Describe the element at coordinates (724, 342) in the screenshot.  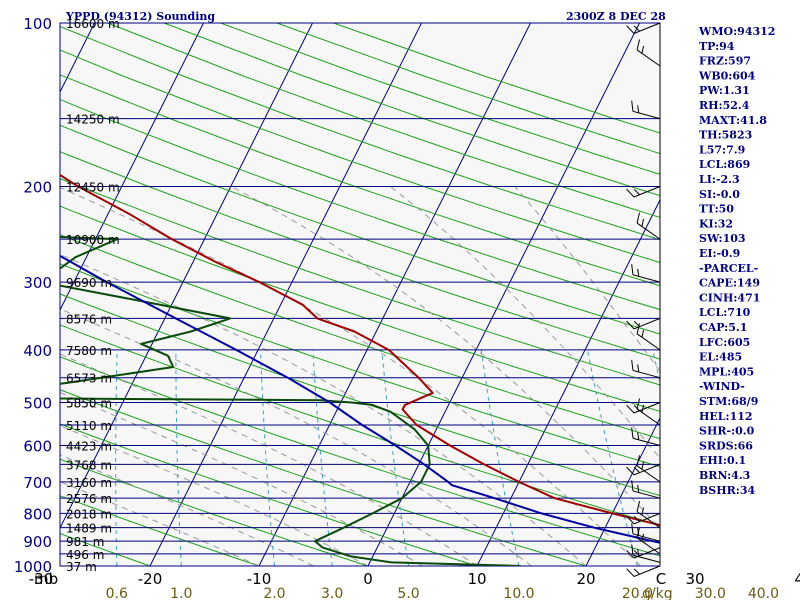
I see `index-entry: LFC:605` at that location.